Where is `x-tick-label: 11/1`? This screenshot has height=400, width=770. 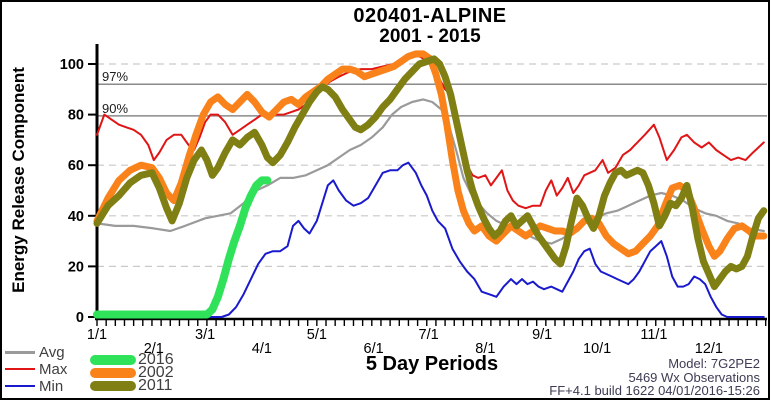
x-tick-label: 11/1 is located at coordinates (653, 335).